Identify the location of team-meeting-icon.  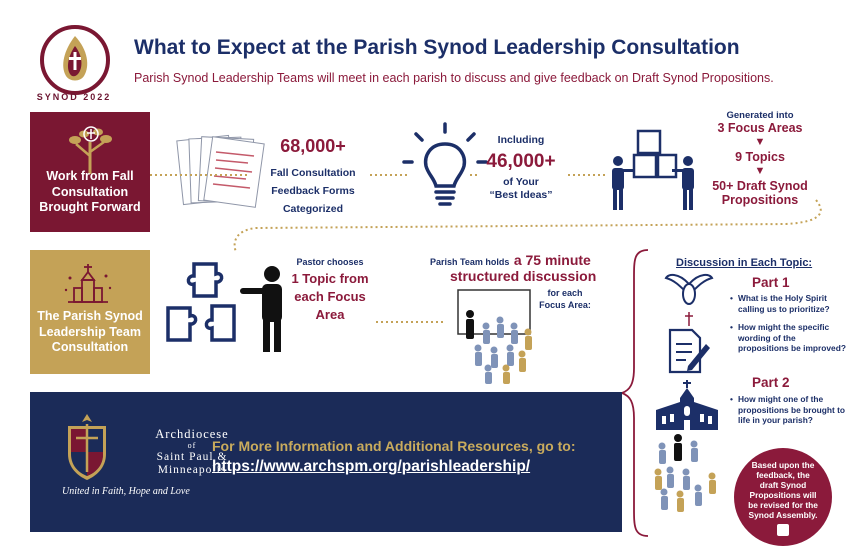
(494, 336).